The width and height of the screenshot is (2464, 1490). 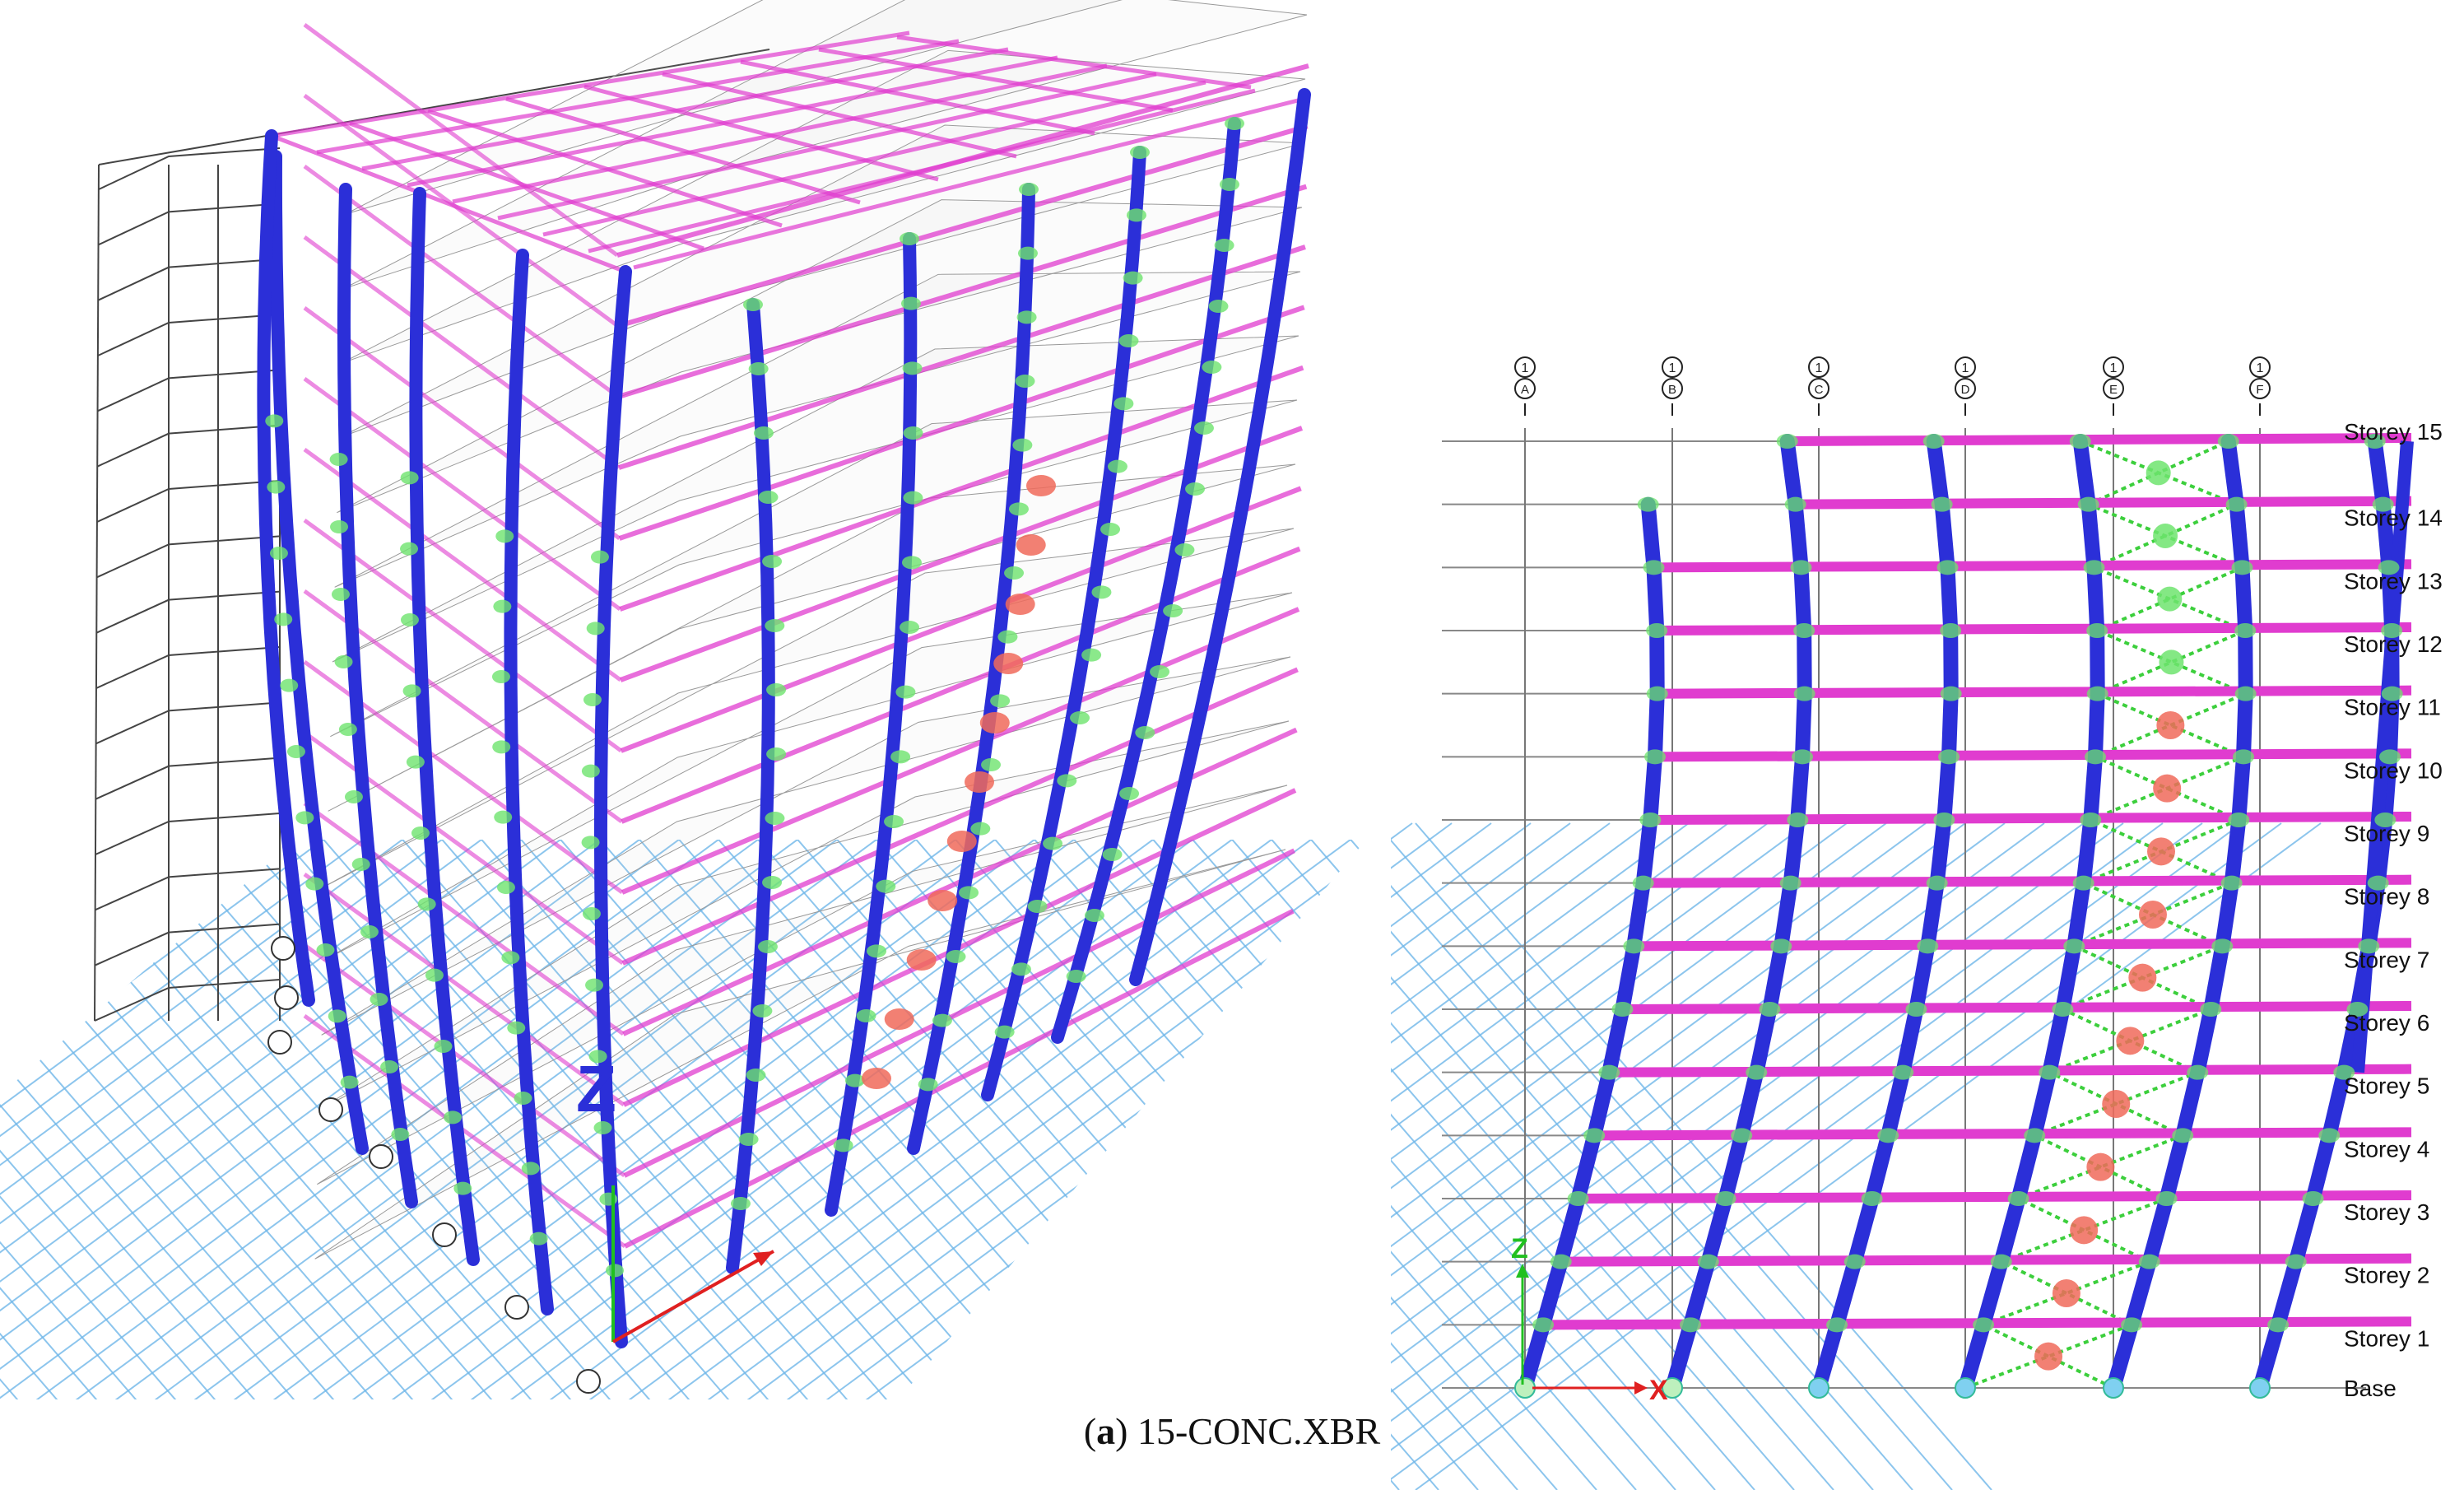 I want to click on axis-triad-2d: Z X, so click(x=1590, y=1319).